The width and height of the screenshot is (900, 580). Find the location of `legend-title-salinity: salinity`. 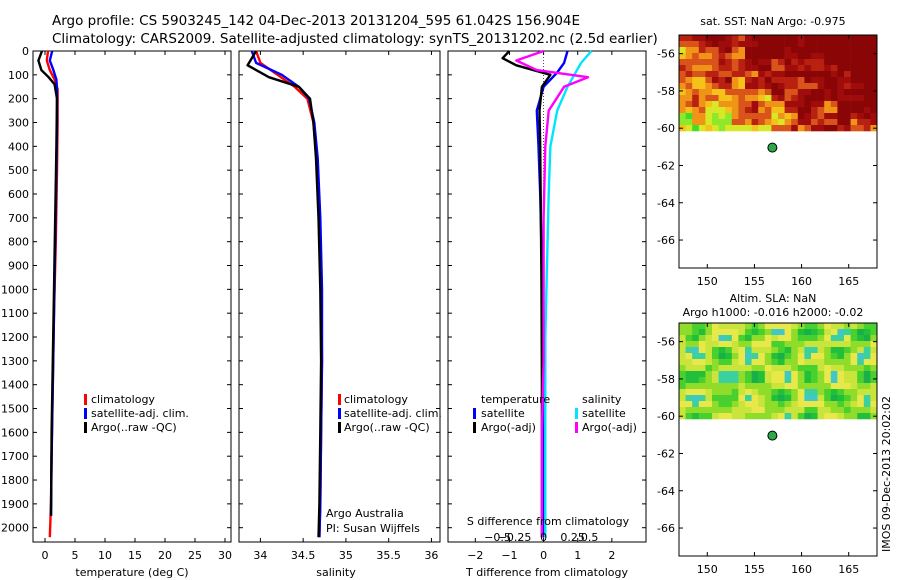

legend-title-salinity: salinity is located at coordinates (602, 399).